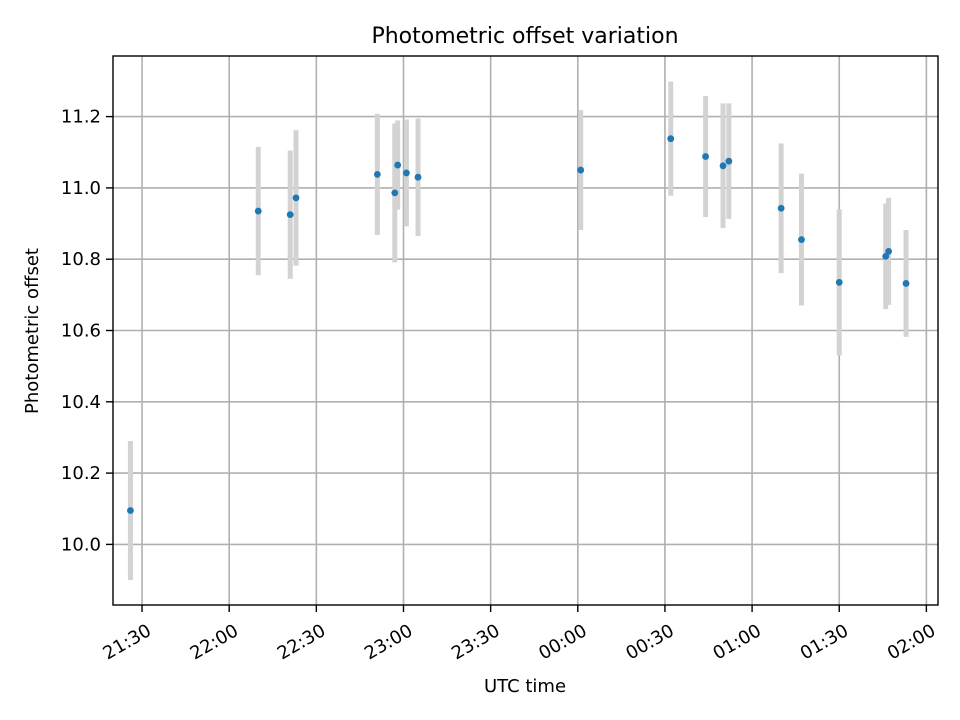 This screenshot has height=720, width=960. What do you see at coordinates (81, 544) in the screenshot?
I see `y-tick-label: 10.0` at bounding box center [81, 544].